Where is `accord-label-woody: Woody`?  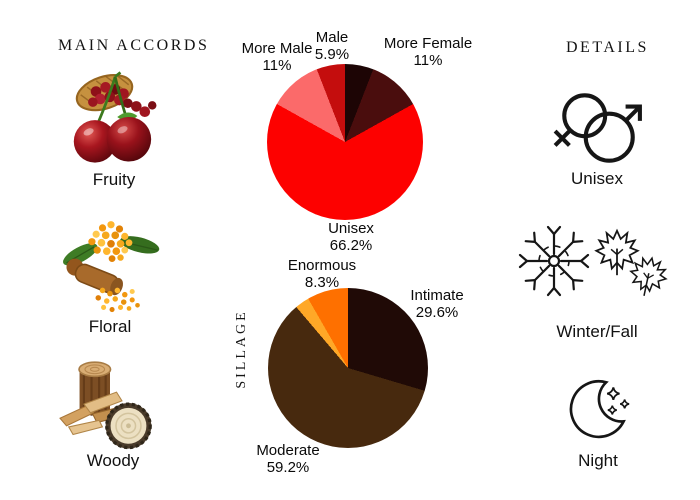 accord-label-woody: Woody is located at coordinates (113, 460).